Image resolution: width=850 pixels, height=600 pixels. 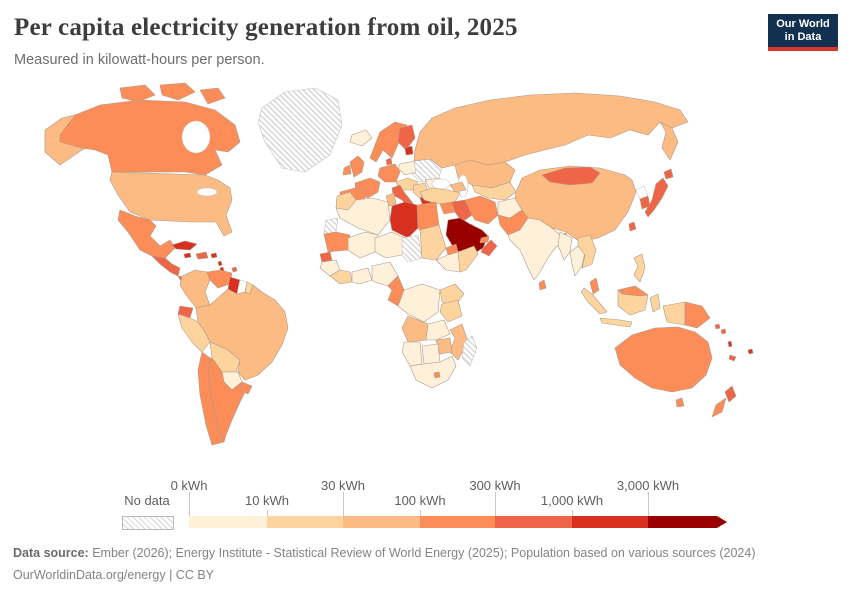 What do you see at coordinates (697, 315) in the screenshot?
I see `country-papua-new-guinea` at bounding box center [697, 315].